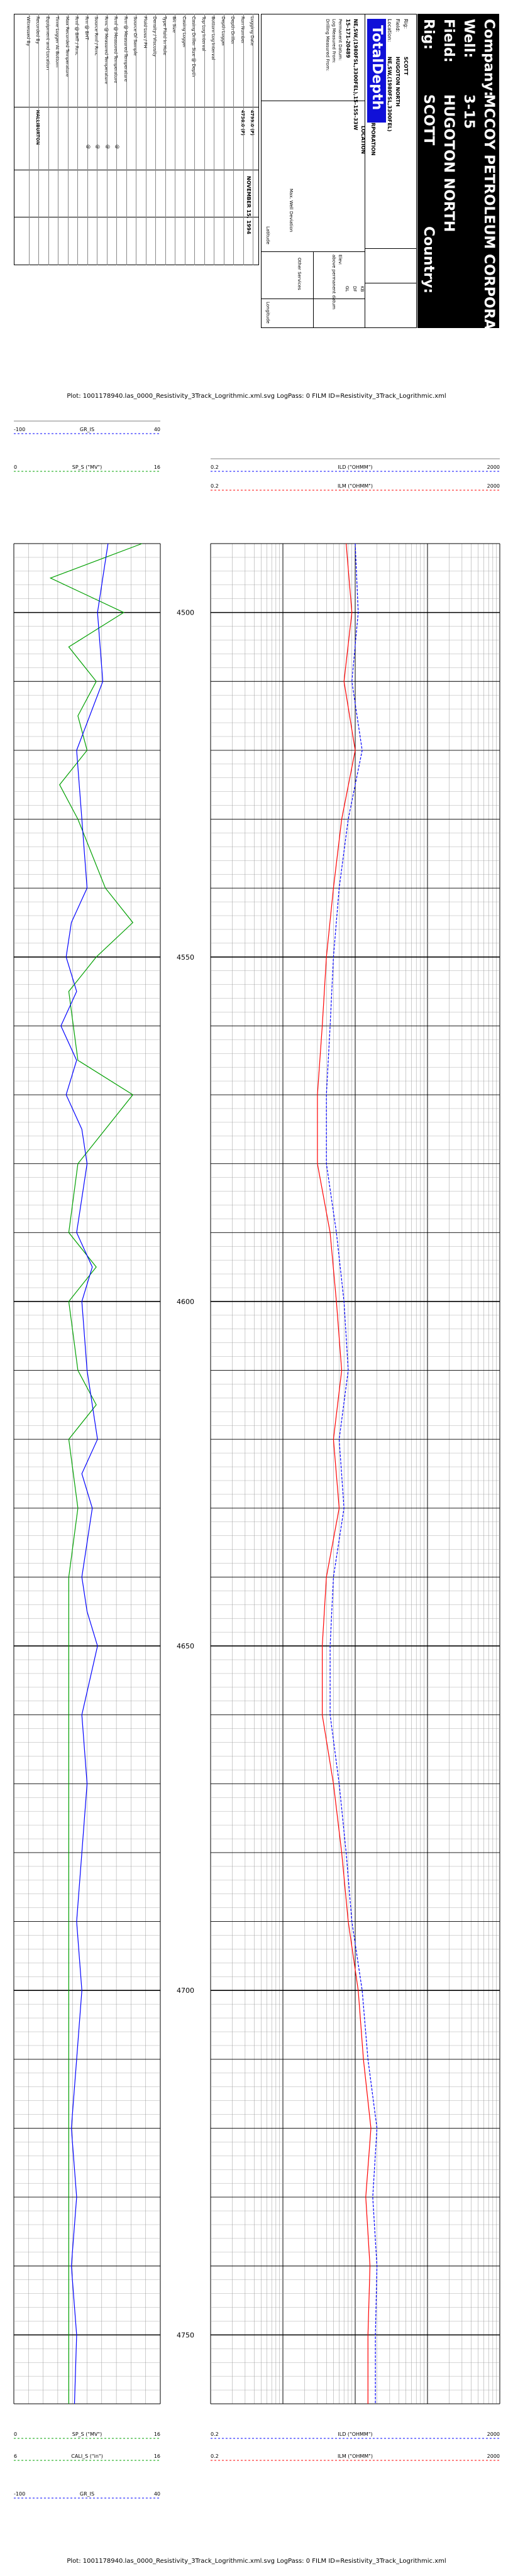  I want to click on ilm-bottom-scale-name: ILM ("OHMM"), so click(355, 2456).